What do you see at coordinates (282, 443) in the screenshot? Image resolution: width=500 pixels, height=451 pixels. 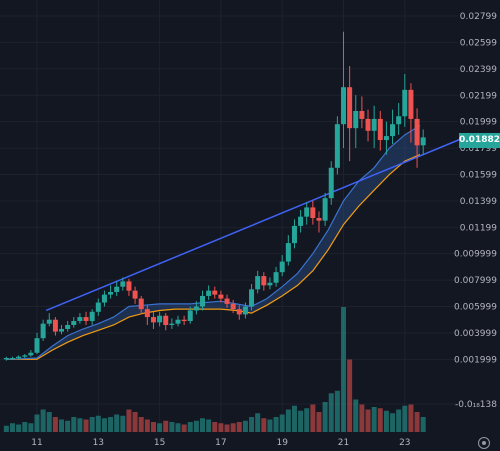 I see `x-tick-label: 19` at bounding box center [282, 443].